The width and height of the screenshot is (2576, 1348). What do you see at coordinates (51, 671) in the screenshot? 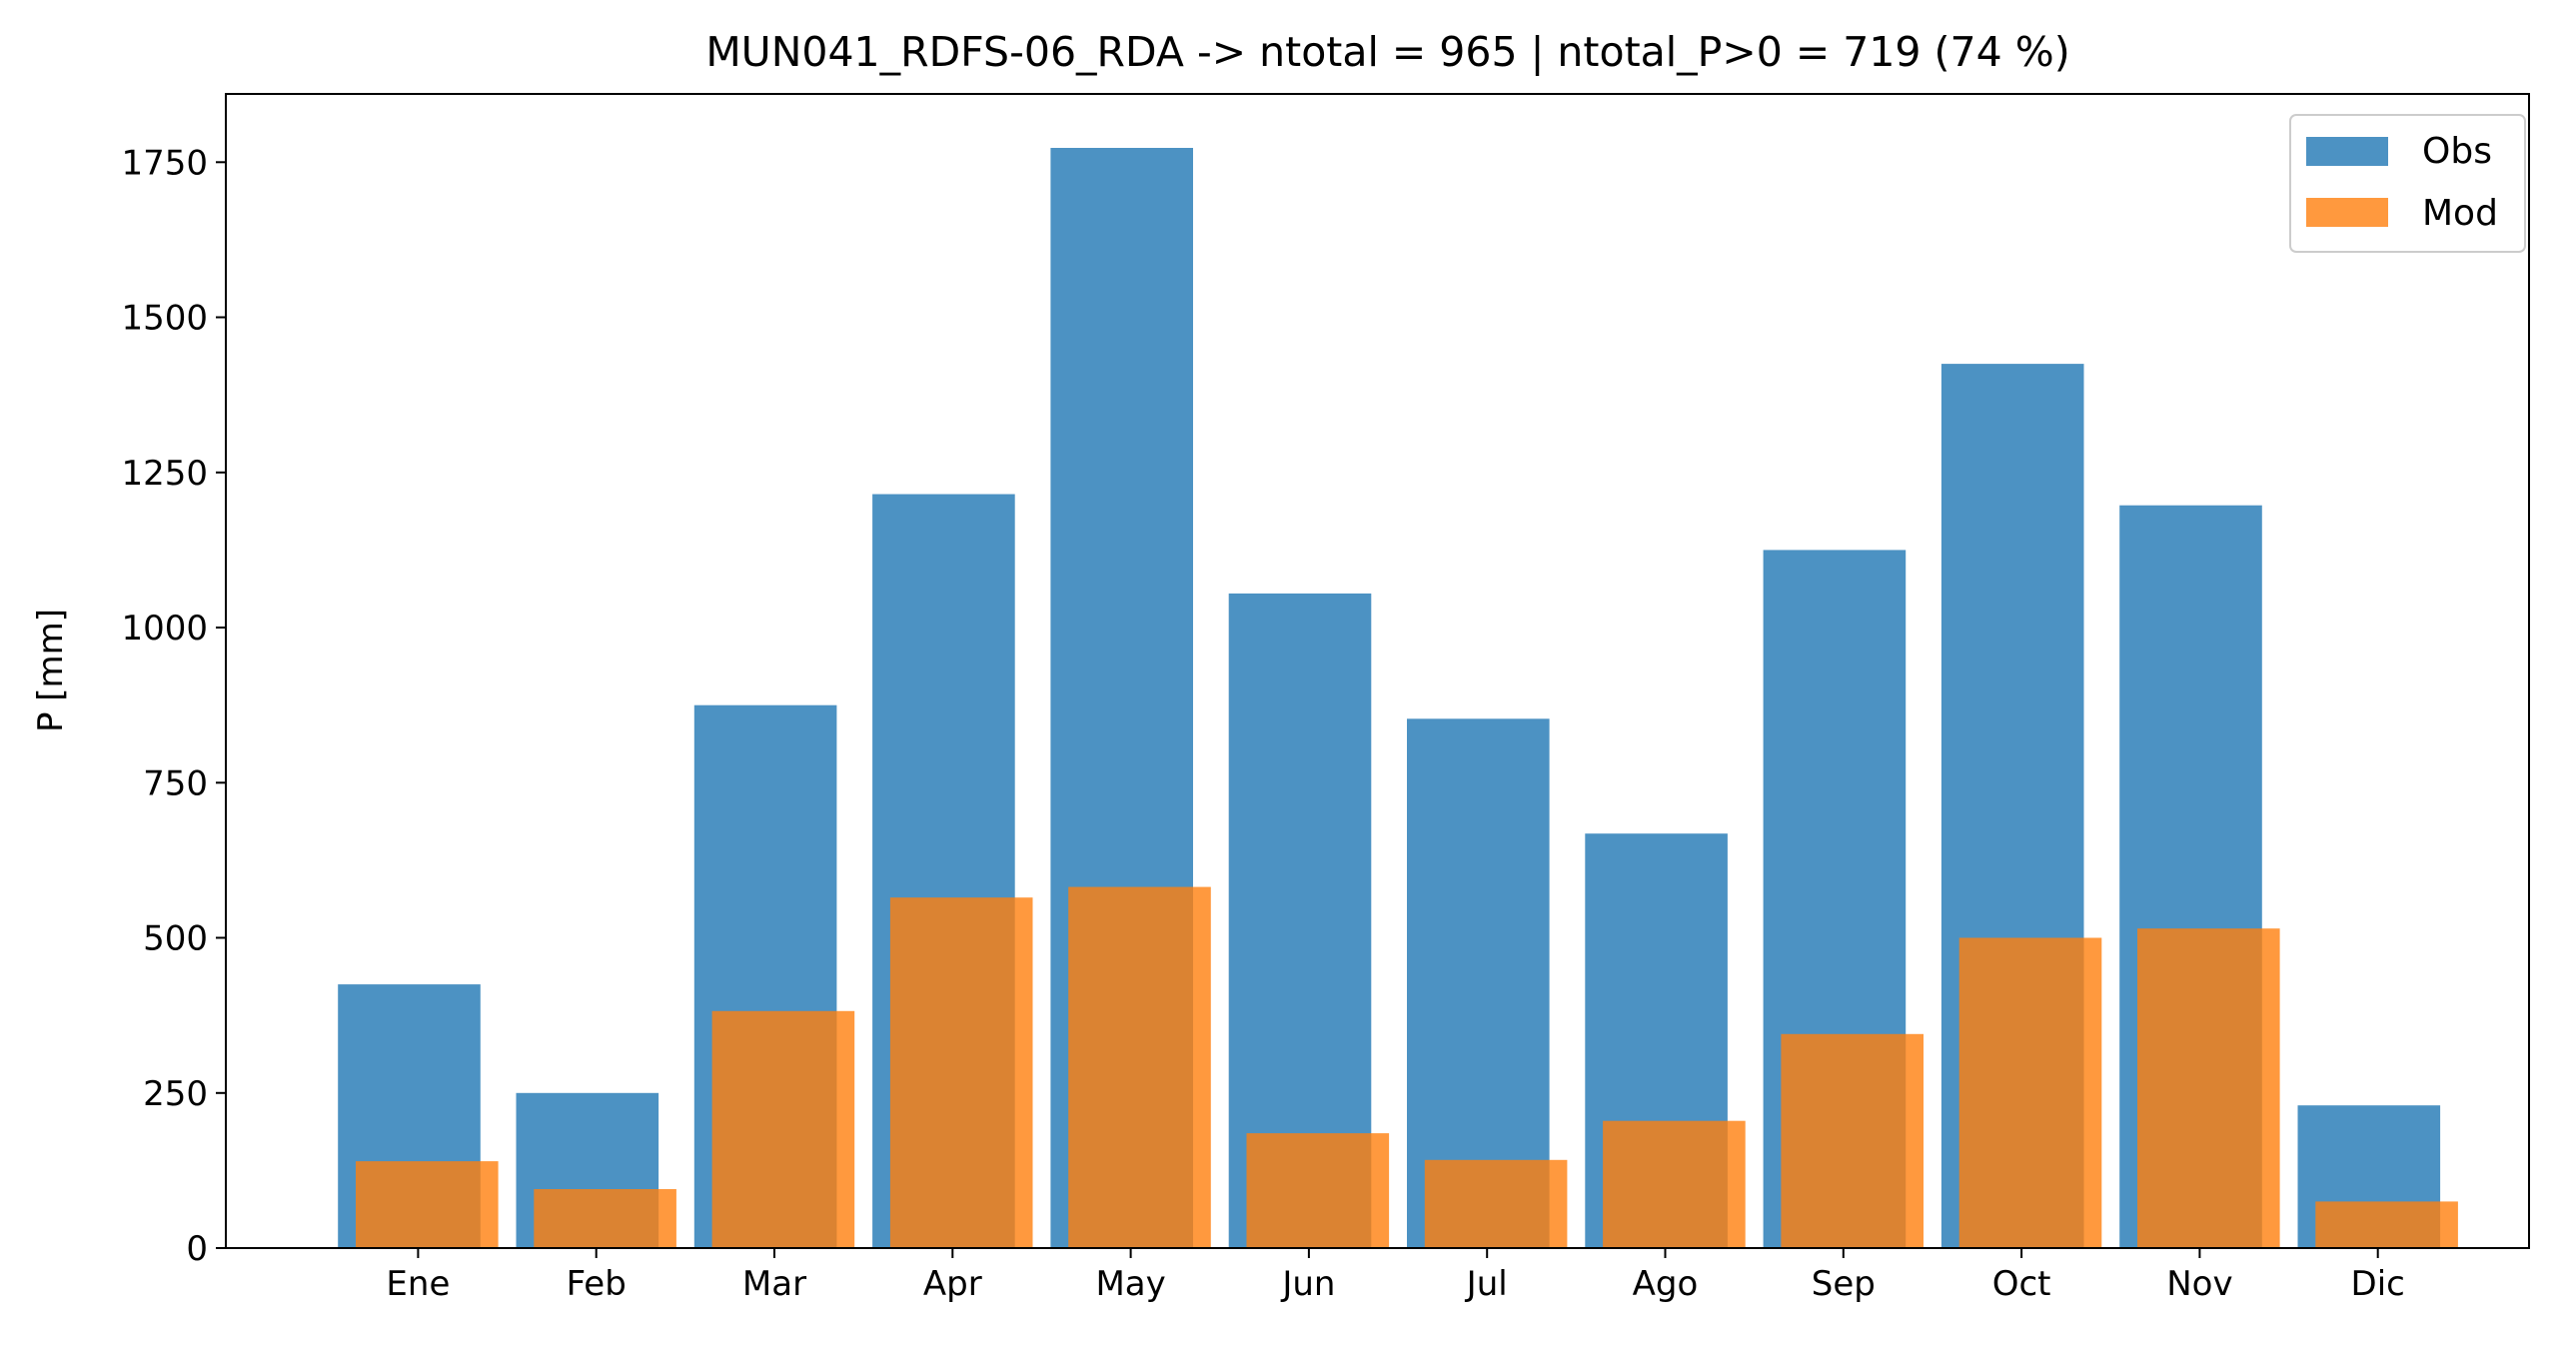
I see `y-axis-label: P [mm]` at bounding box center [51, 671].